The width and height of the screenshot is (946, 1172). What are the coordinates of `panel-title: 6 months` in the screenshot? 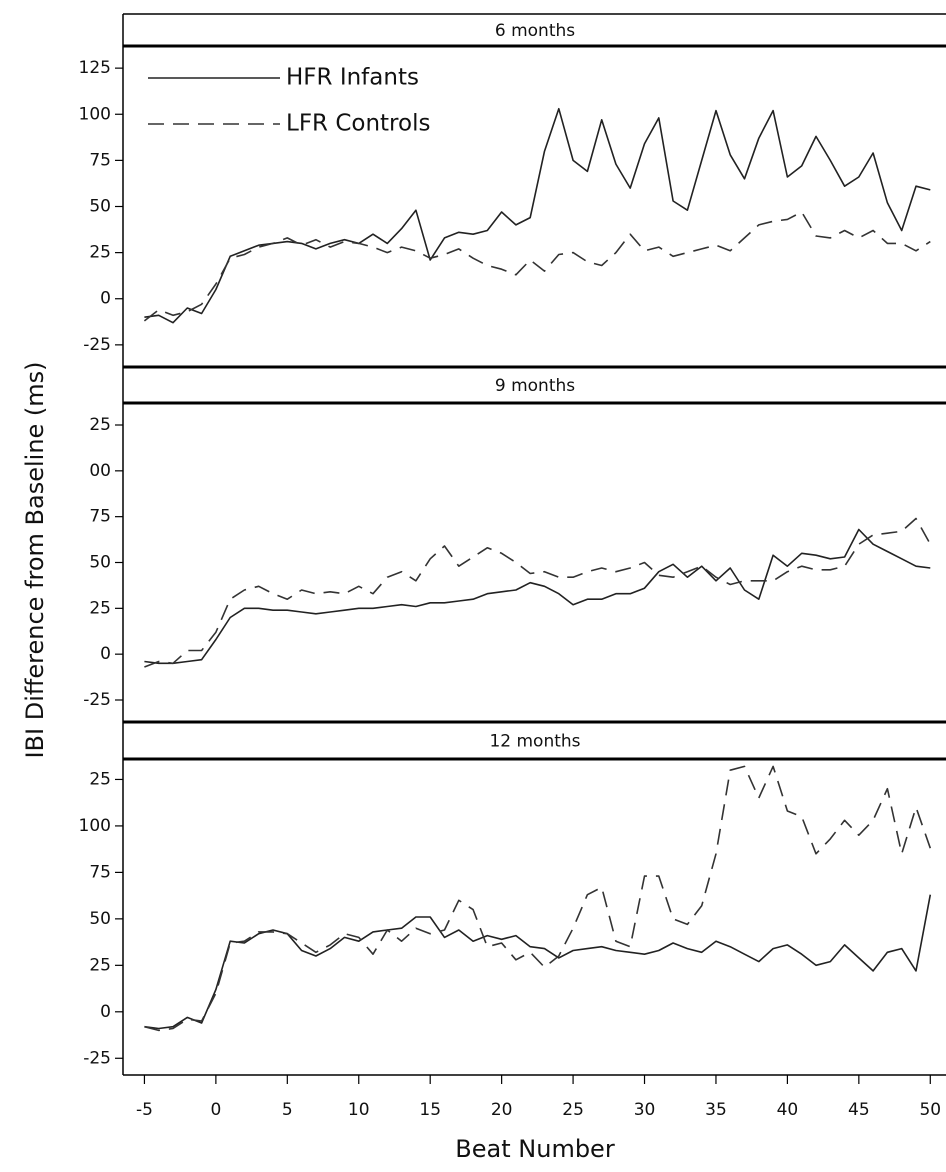 It's located at (535, 31).